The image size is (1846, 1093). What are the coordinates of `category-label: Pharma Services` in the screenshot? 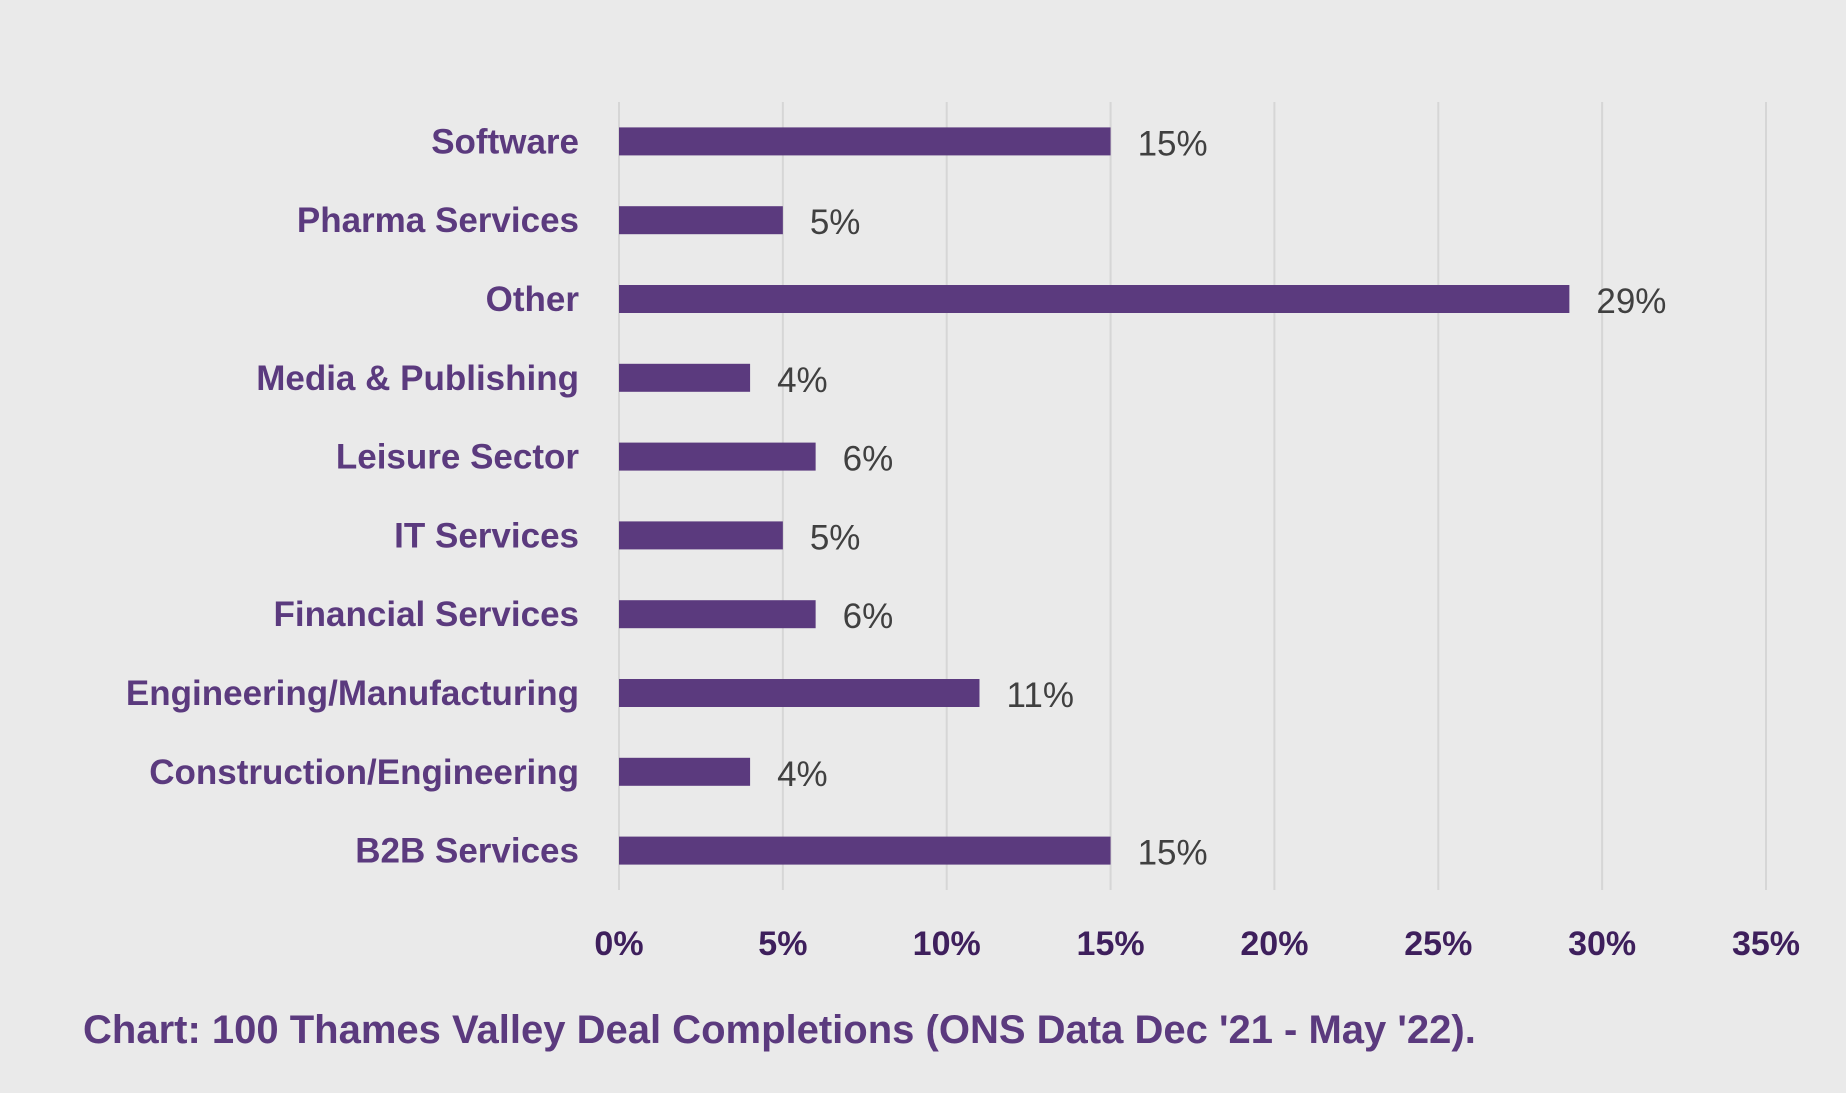 It's located at (438, 220).